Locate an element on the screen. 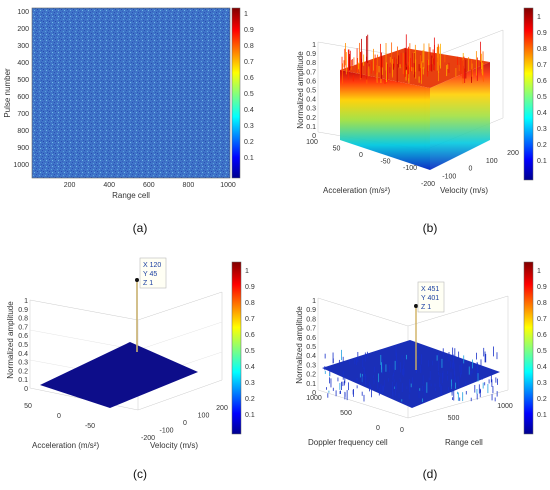 This screenshot has width=550, height=490. datatip: X 451 Y 401 Z 1 is located at coordinates (431, 297).